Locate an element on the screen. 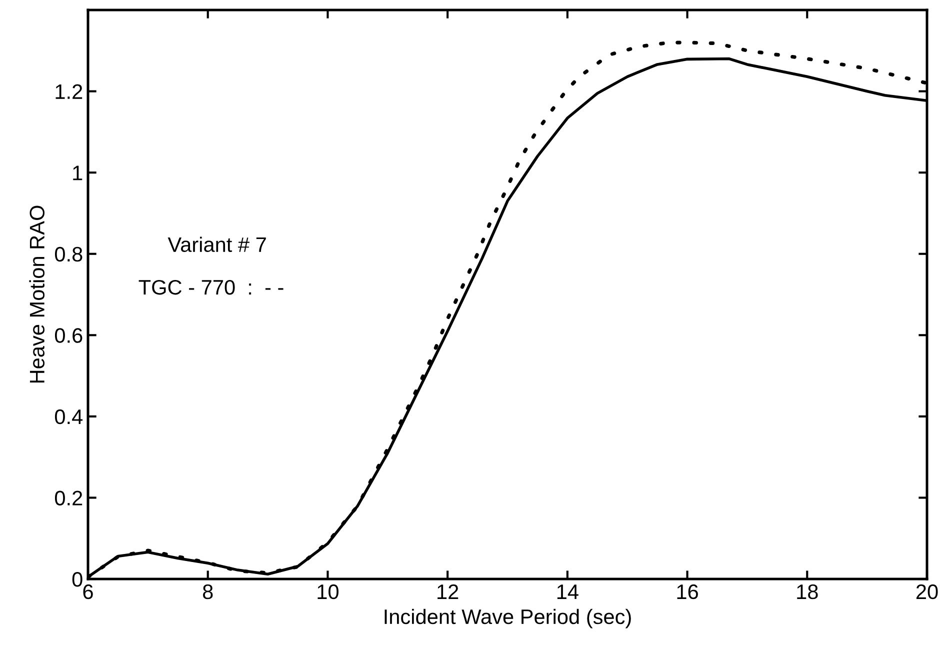 This screenshot has height=646, width=940. x-tick-label: 20 is located at coordinates (927, 592).